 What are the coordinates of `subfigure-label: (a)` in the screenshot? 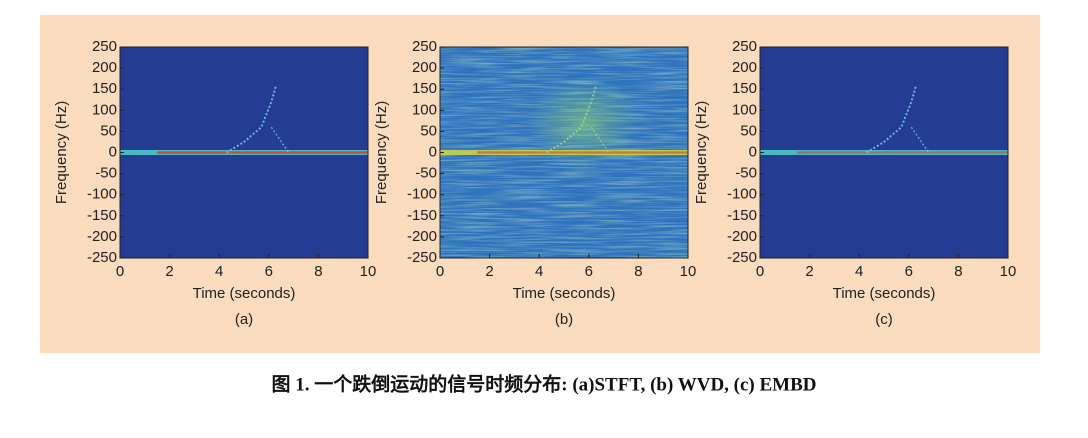 It's located at (244, 319).